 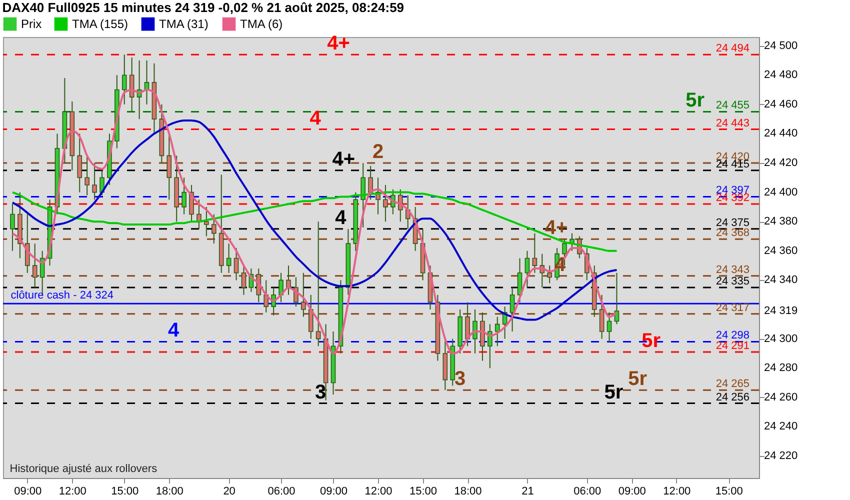 What do you see at coordinates (733, 48) in the screenshot?
I see `ref-line-label: 24 494` at bounding box center [733, 48].